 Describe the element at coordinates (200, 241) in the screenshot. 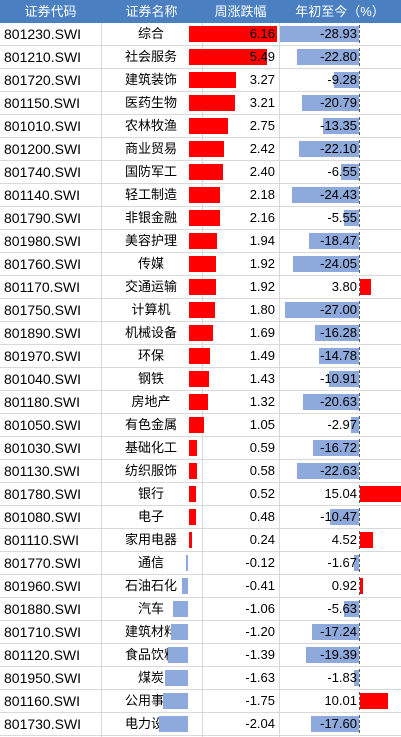

I see `table-row: 801980.SWI 美容护理 1.94 -18.47` at that location.